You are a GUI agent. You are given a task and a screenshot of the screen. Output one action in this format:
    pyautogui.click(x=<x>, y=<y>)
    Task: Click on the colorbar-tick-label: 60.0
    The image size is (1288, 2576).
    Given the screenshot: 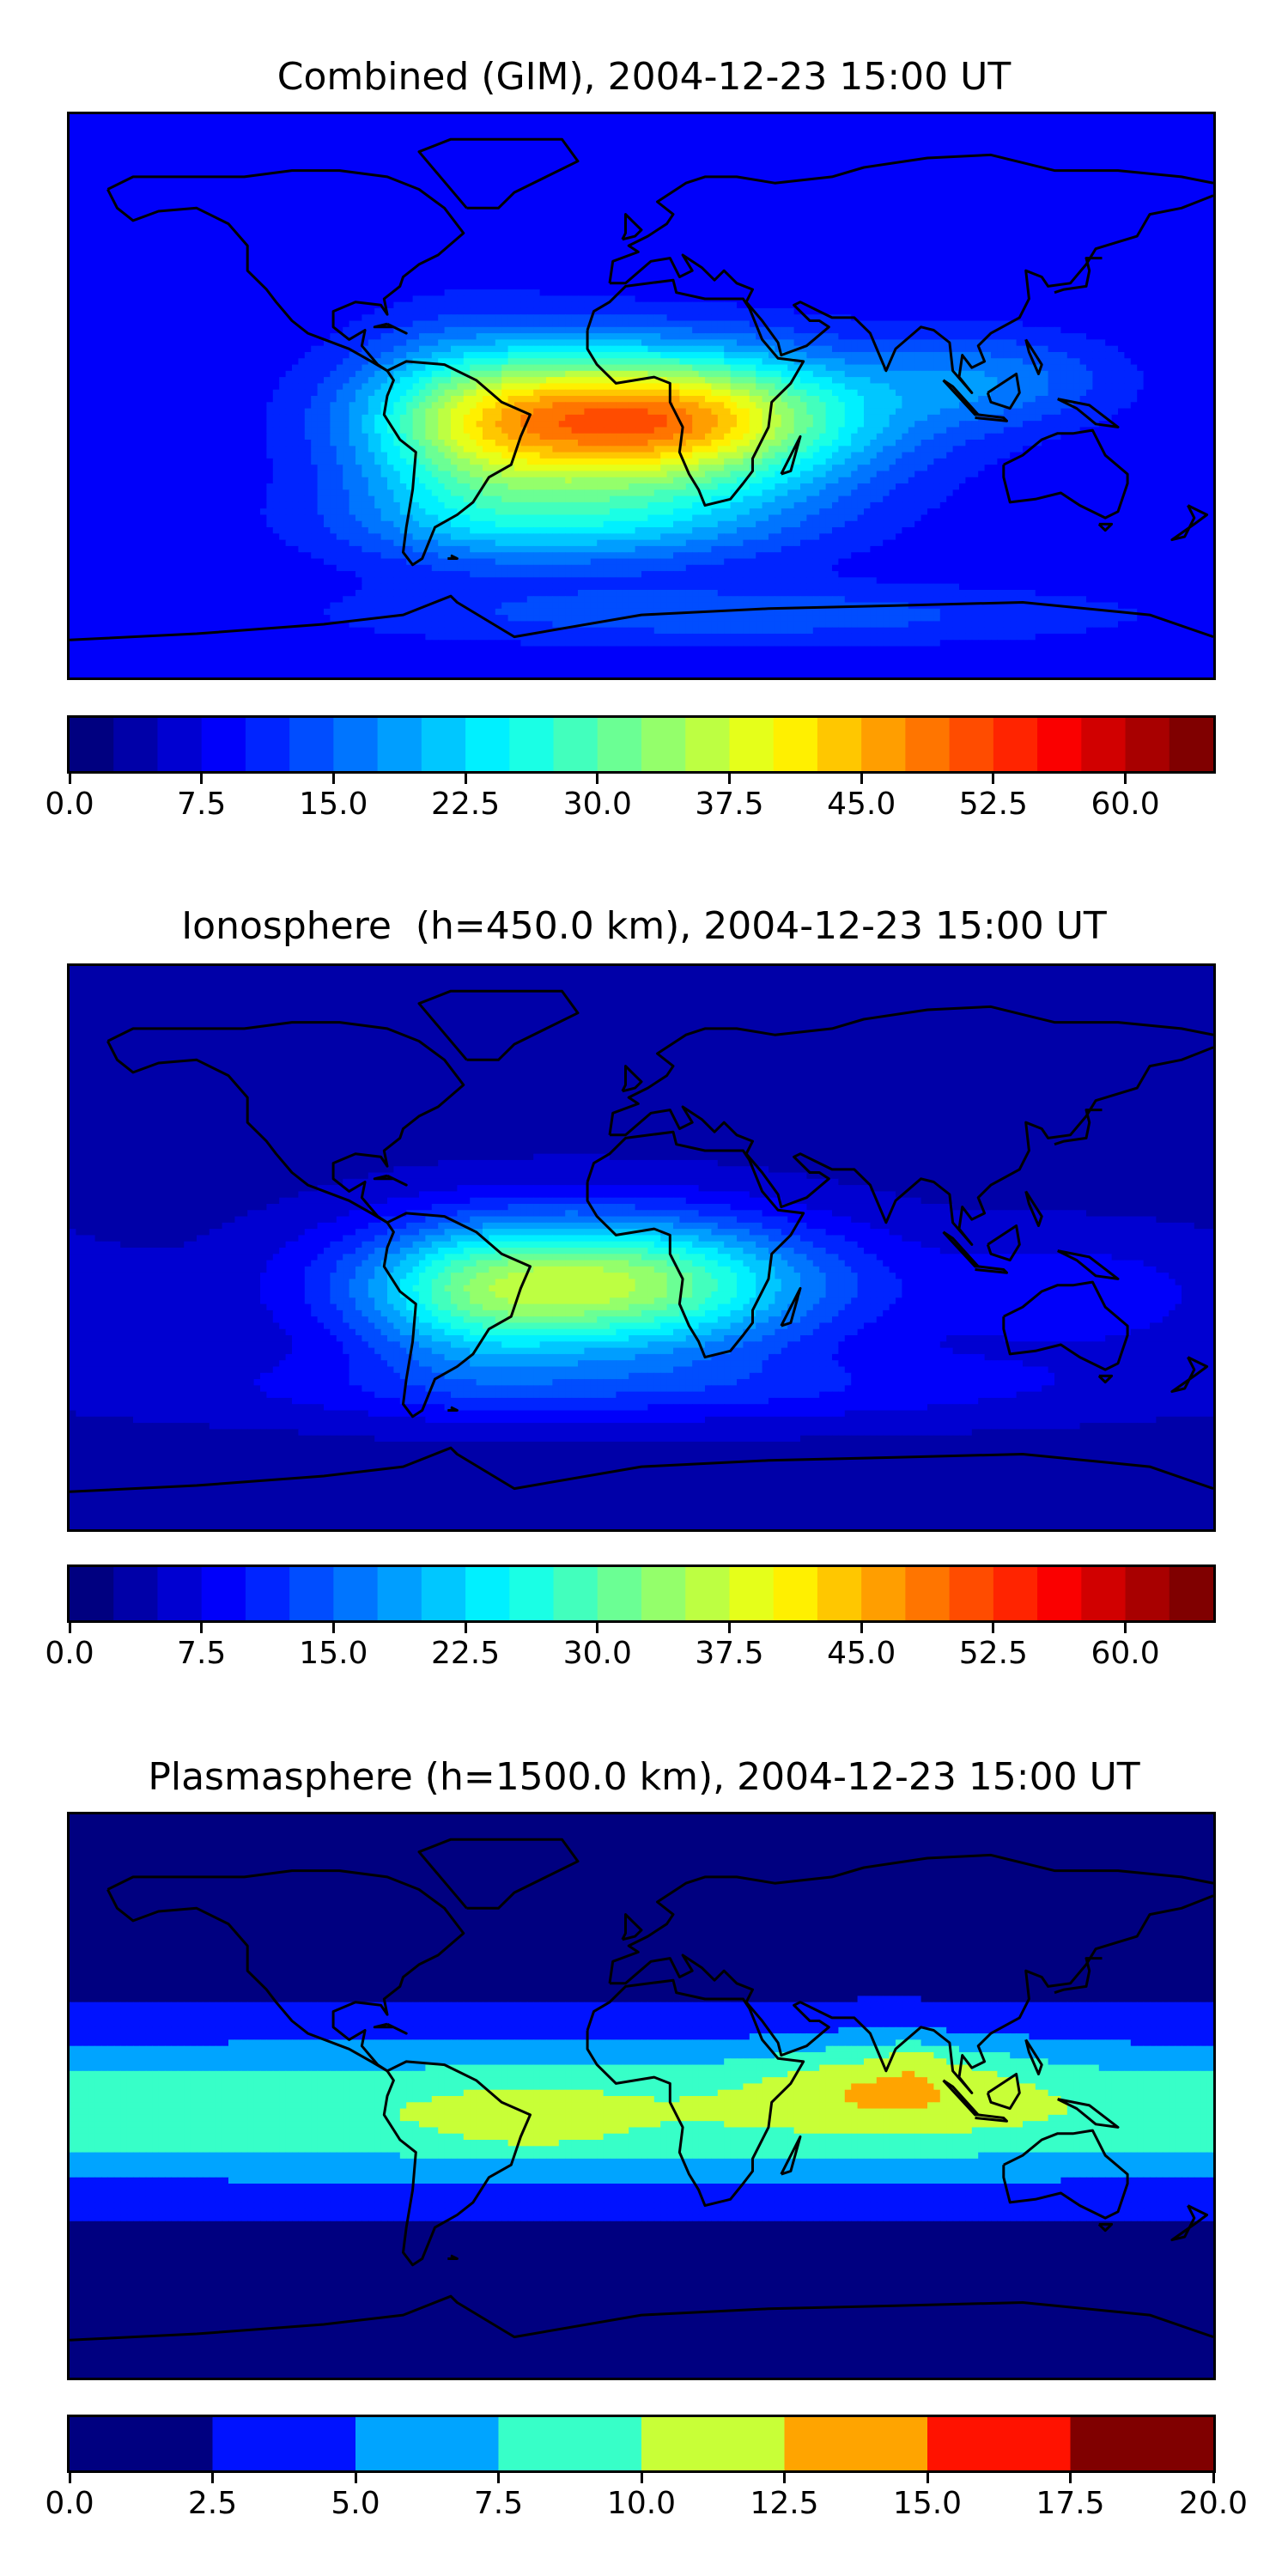 What is the action you would take?
    pyautogui.click(x=1125, y=1654)
    